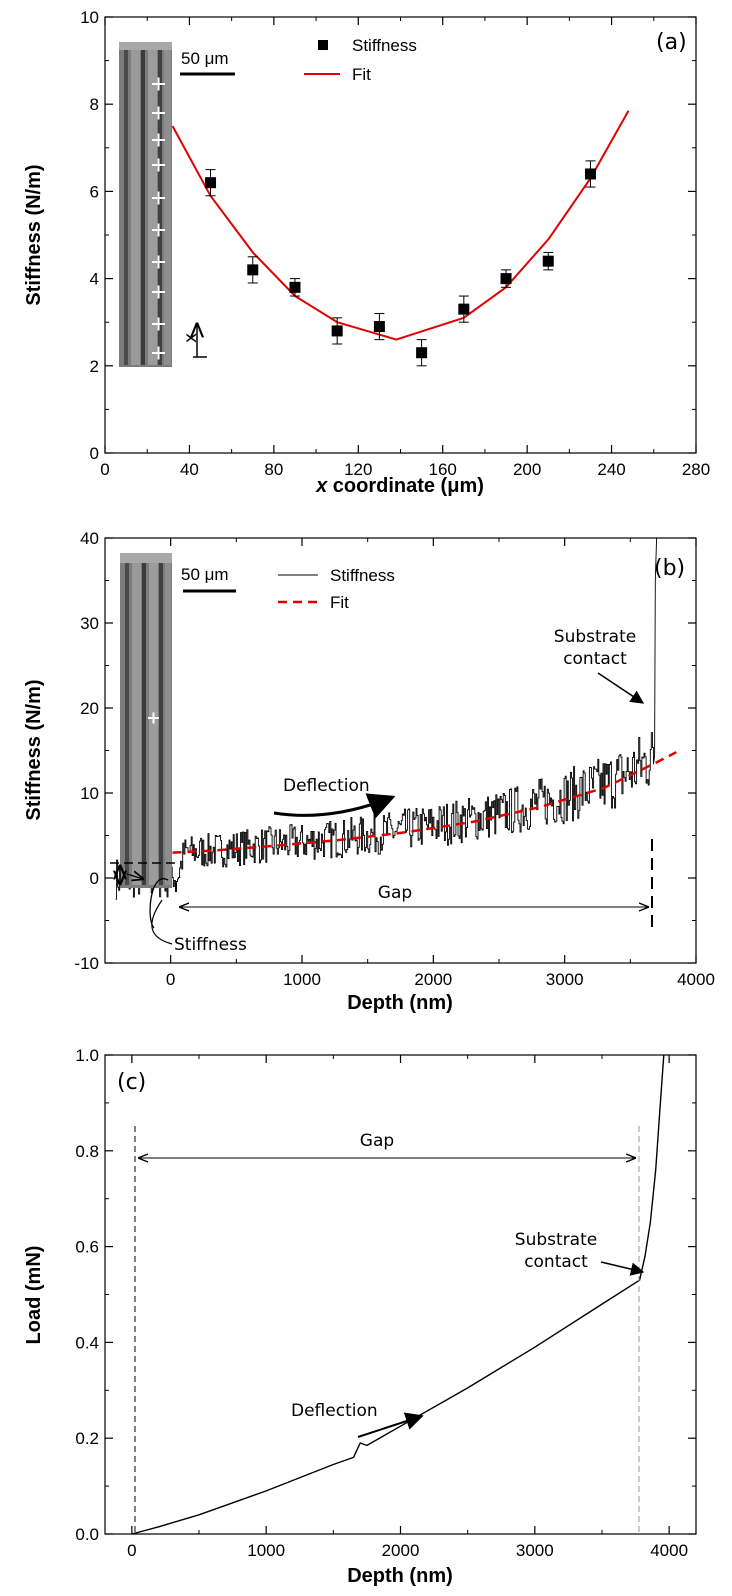 This screenshot has width=732, height=1596. Describe the element at coordinates (145, 204) in the screenshot. I see `inset-image-a` at that location.